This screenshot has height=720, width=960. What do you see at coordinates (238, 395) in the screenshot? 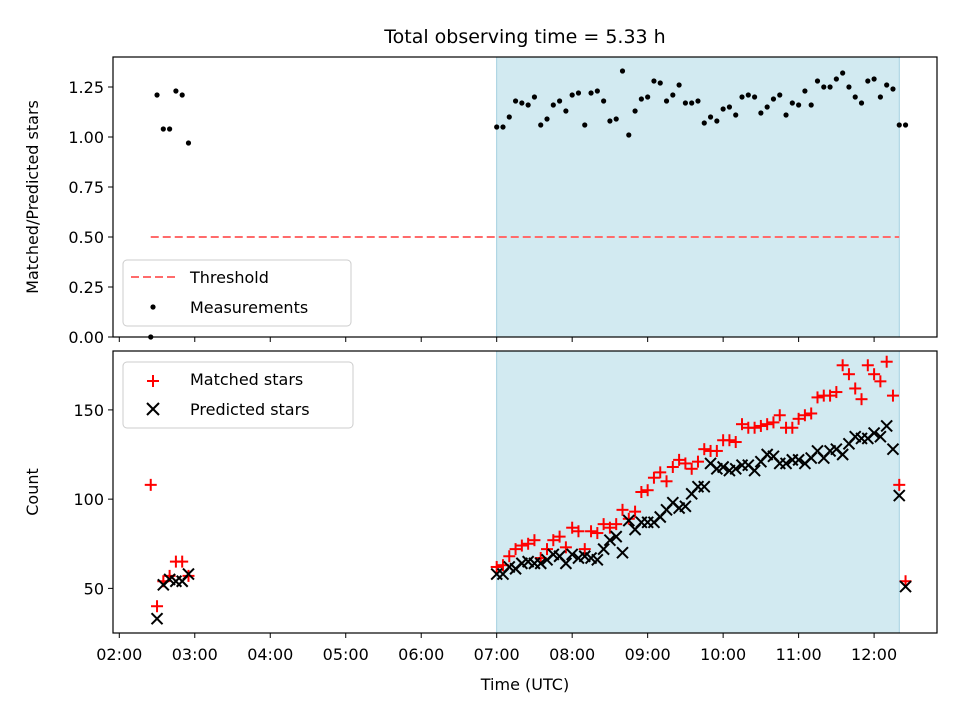
I see `count-legend: Matched stars Predicted stars` at bounding box center [238, 395].